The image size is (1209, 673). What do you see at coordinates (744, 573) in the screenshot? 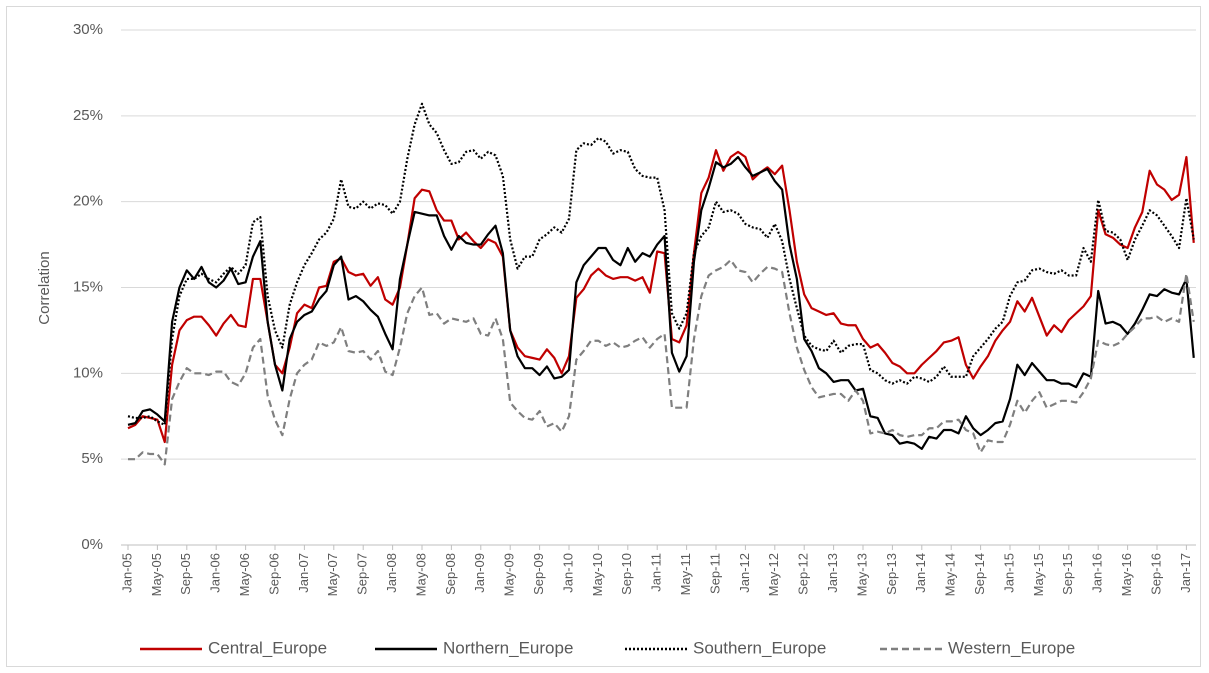
I see `x-tick-label: Jan-12` at bounding box center [744, 573].